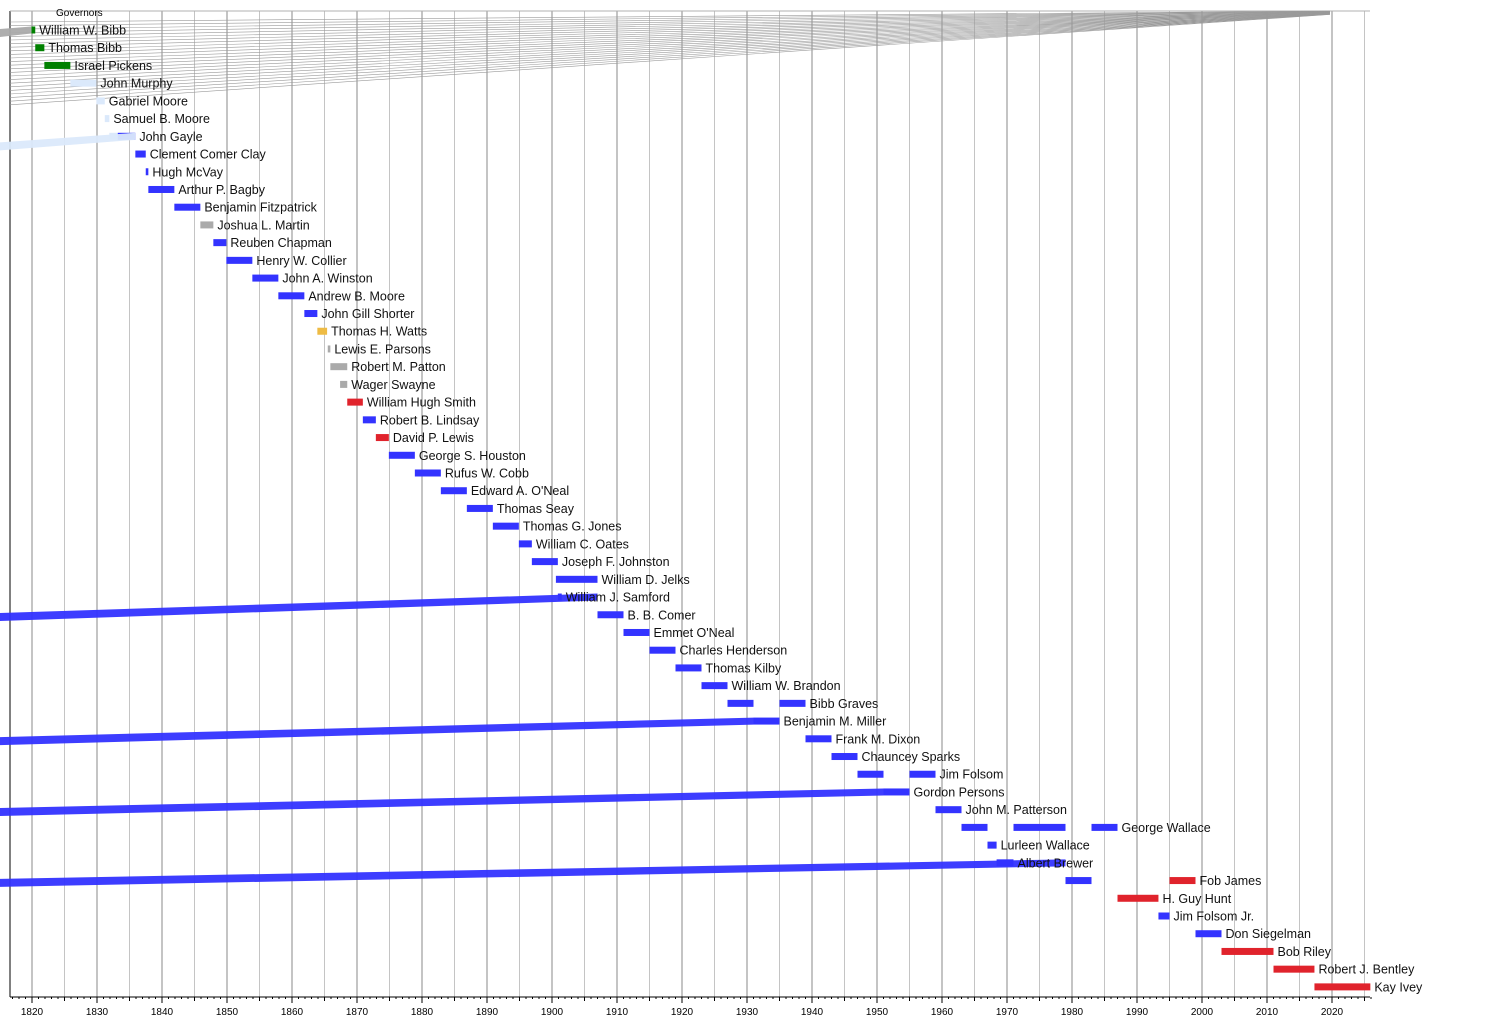 This screenshot has width=1500, height=1023. Describe the element at coordinates (646, 580) in the screenshot. I see `governor-label: William D. Jelks` at that location.